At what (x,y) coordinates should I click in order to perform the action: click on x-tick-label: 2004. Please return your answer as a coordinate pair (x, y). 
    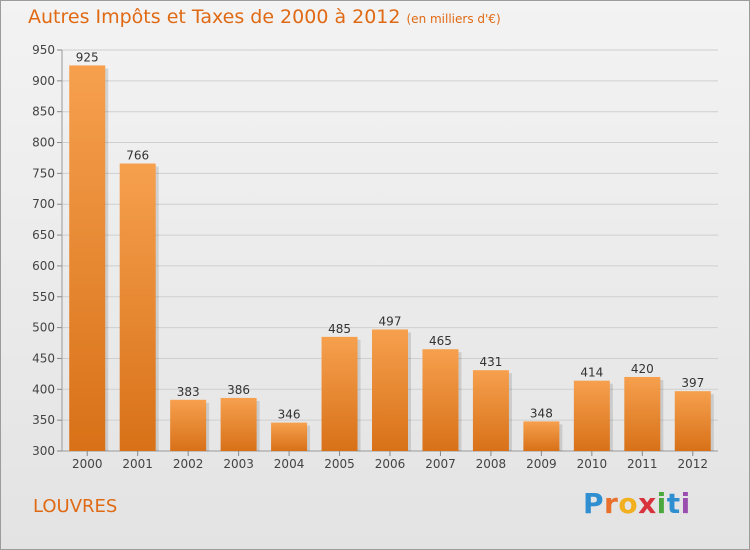
    Looking at the image, I should click on (289, 464).